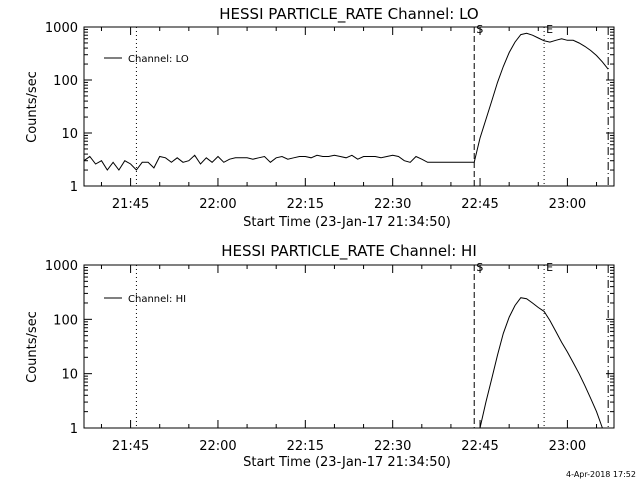 The height and width of the screenshot is (480, 640). I want to click on print-timestamp: 4-Apr-2018 17:52, so click(601, 474).